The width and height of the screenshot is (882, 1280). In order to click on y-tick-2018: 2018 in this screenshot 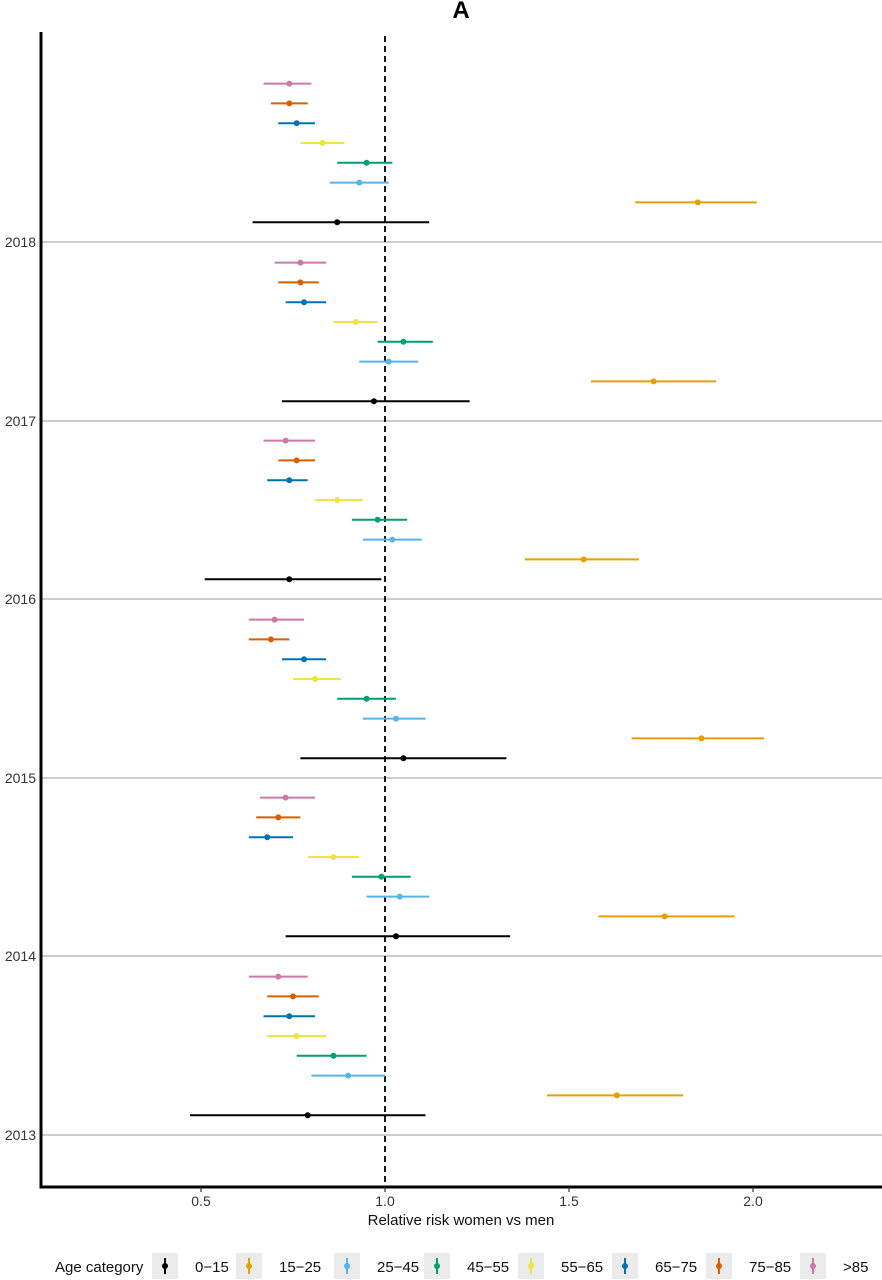, I will do `click(20, 242)`.